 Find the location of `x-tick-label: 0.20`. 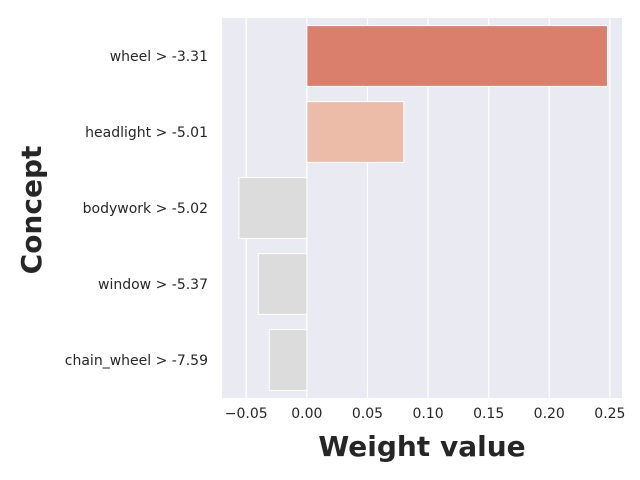

x-tick-label: 0.20 is located at coordinates (549, 414).